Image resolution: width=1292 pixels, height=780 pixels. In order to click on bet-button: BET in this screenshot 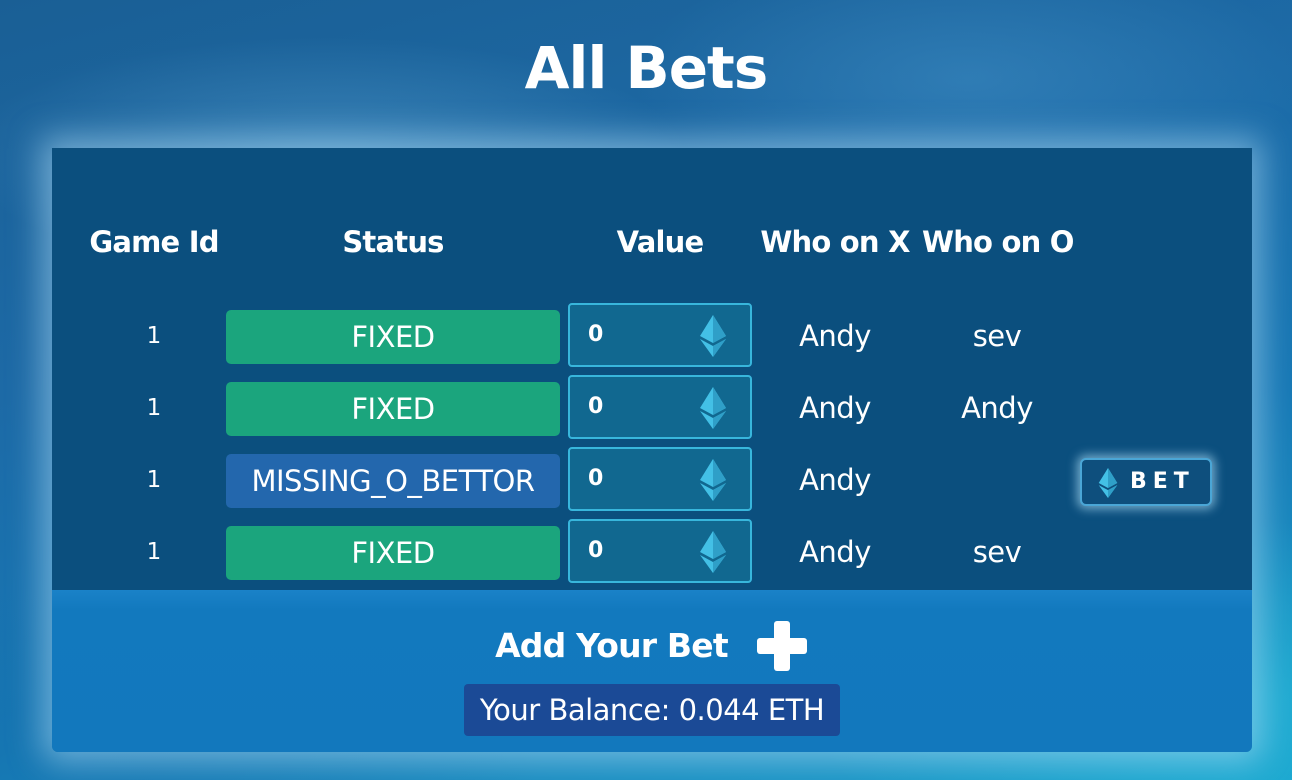, I will do `click(1146, 482)`.